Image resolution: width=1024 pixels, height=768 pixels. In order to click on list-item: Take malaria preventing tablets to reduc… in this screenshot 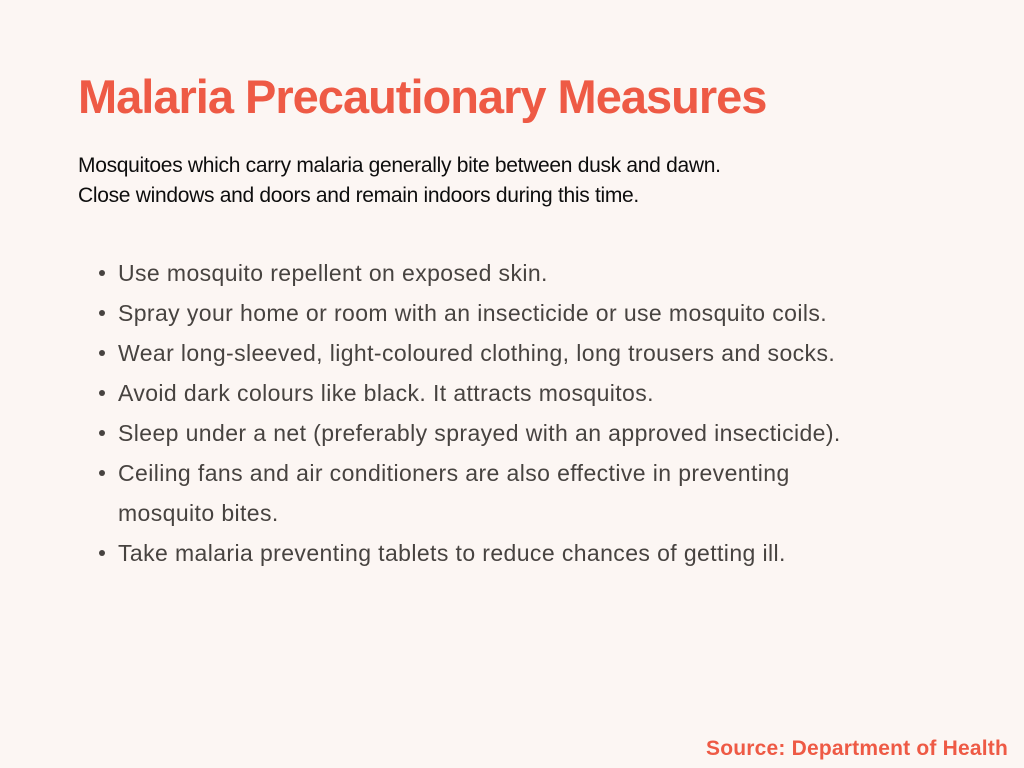, I will do `click(490, 553)`.